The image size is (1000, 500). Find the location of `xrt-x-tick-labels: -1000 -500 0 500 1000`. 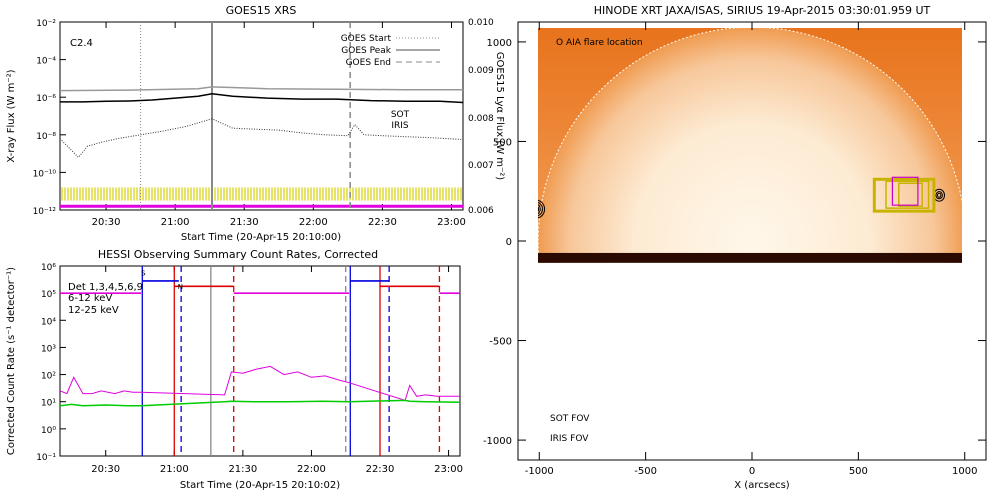

xrt-x-tick-labels: -1000 -500 0 500 1000 is located at coordinates (751, 471).